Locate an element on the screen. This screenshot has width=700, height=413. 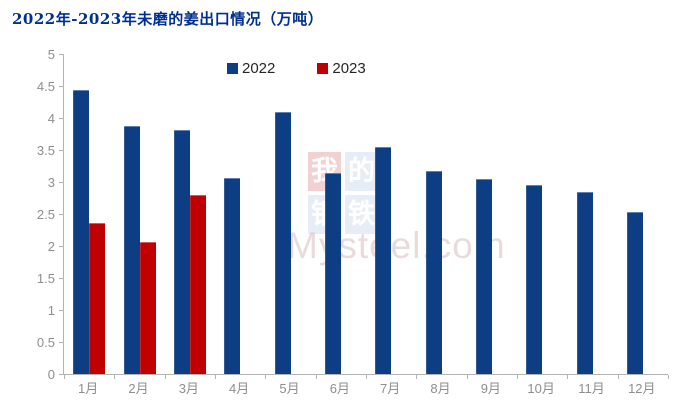
y-tick-label: 2 is located at coordinates (51, 246).